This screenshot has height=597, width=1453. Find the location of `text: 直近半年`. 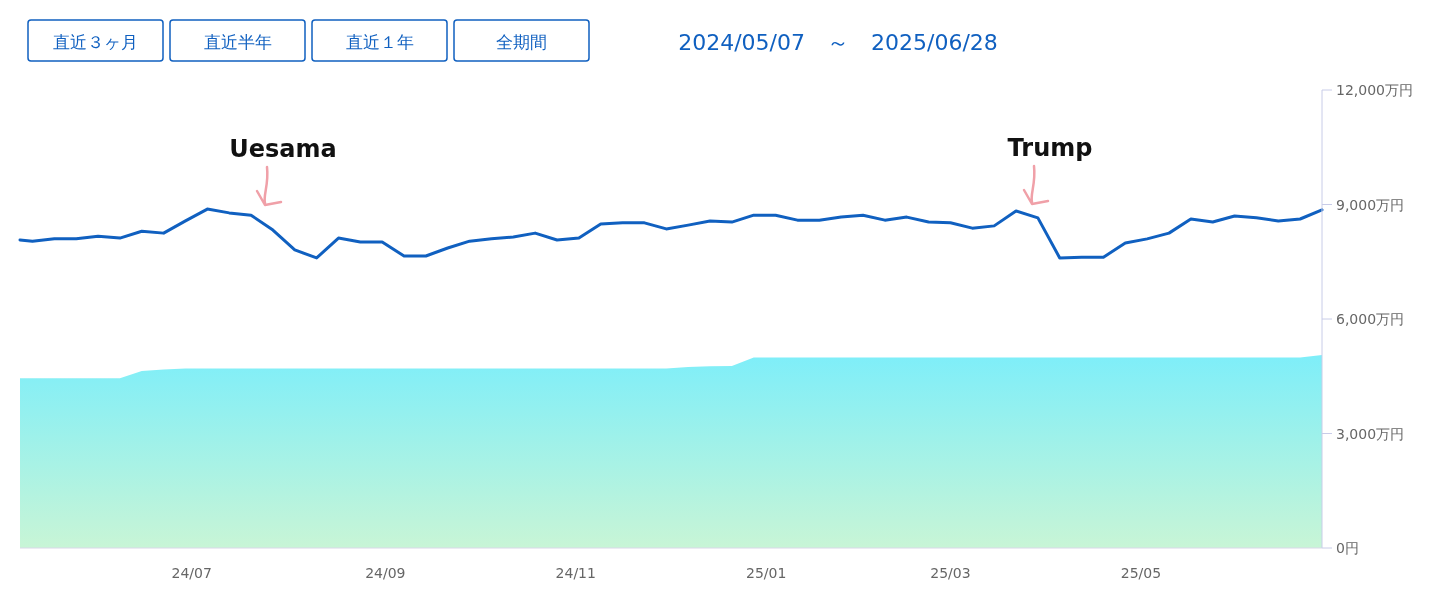

text: 直近半年 is located at coordinates (237, 42).